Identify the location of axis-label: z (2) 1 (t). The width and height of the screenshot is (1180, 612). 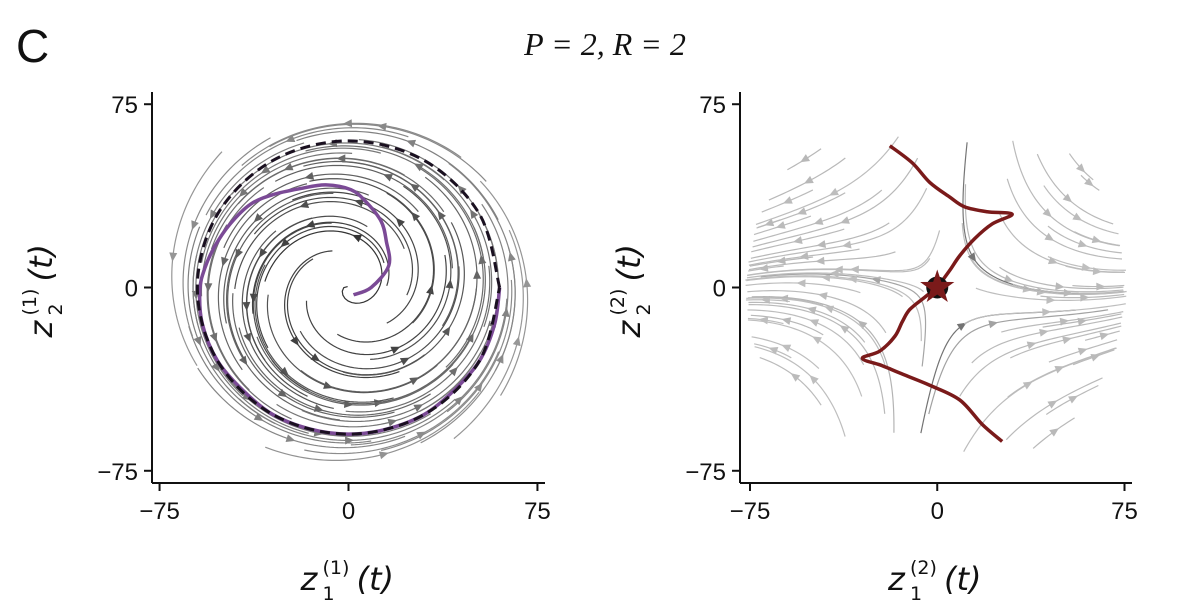
(934, 581).